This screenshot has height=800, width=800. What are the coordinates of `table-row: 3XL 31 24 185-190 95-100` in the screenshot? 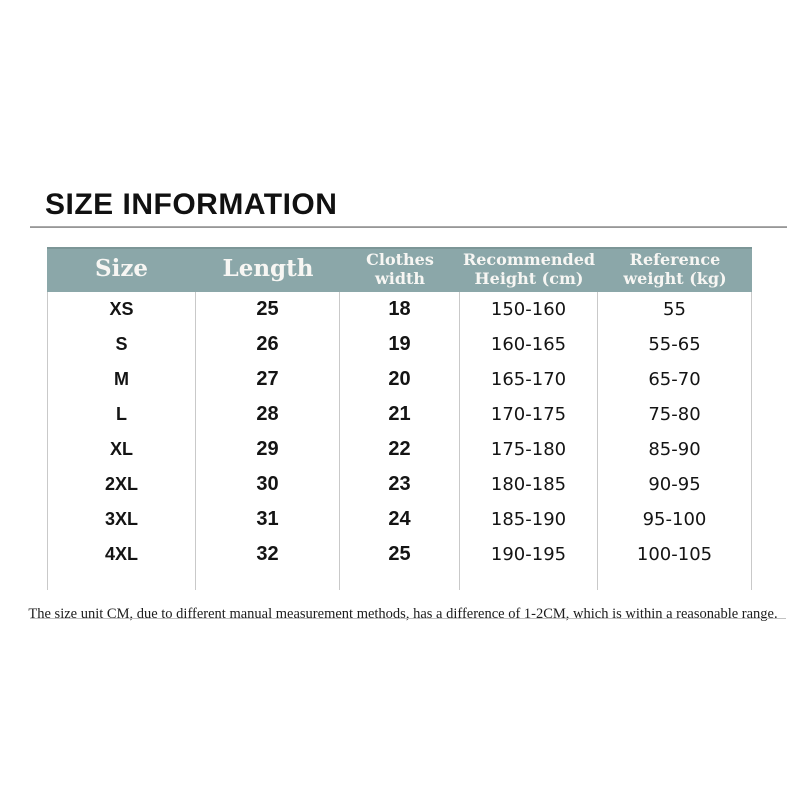 It's located at (399, 519).